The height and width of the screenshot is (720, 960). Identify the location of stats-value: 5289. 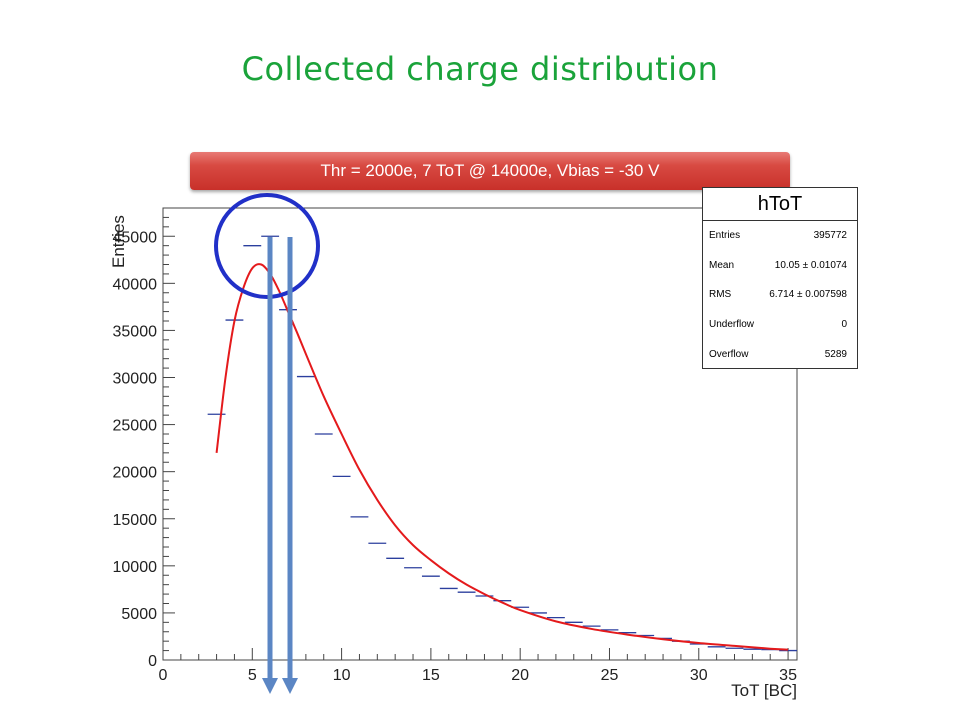
(835, 354).